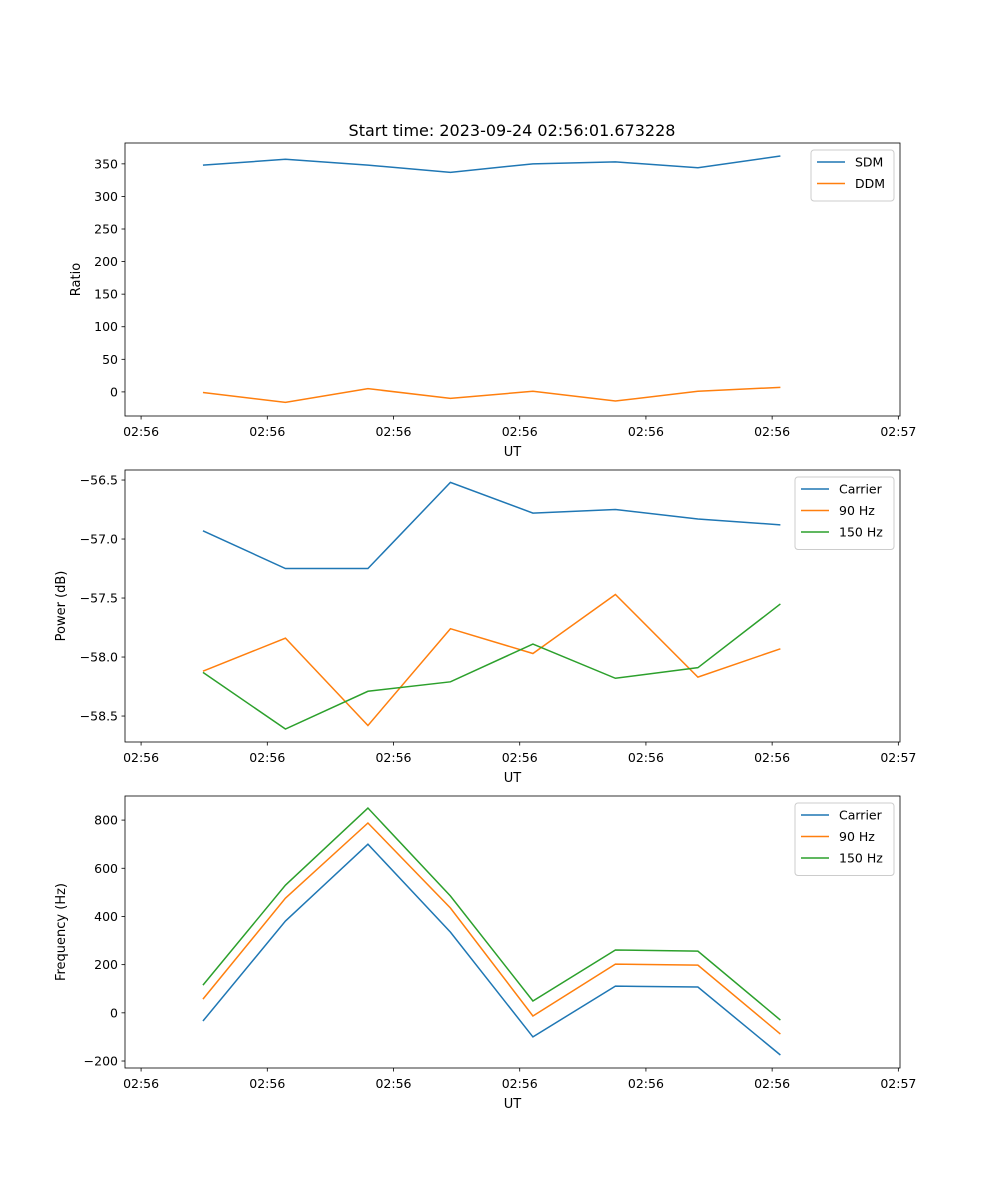 The width and height of the screenshot is (1000, 1200). Describe the element at coordinates (106, 294) in the screenshot. I see `y-tick-label: 150` at that location.